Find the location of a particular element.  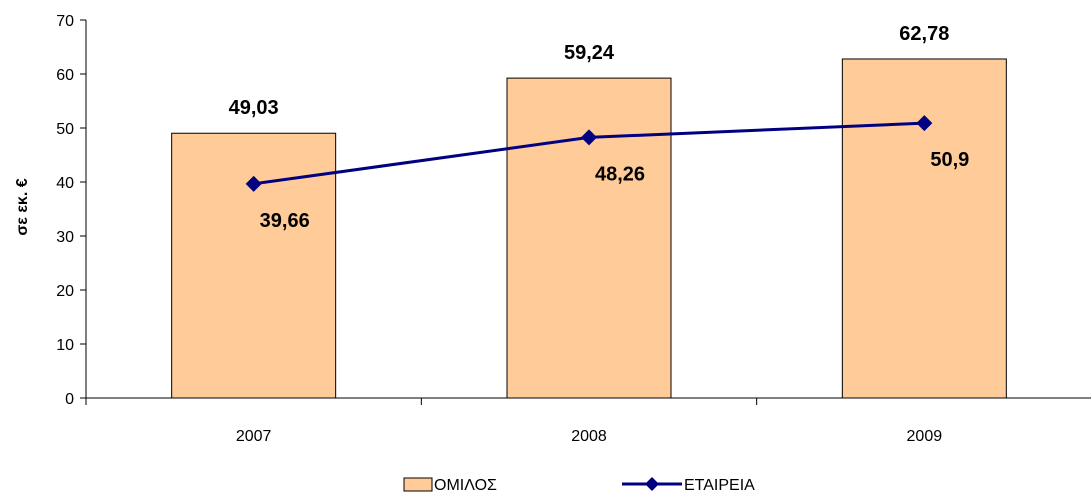

line-value-label: 50,9 is located at coordinates (949, 160).